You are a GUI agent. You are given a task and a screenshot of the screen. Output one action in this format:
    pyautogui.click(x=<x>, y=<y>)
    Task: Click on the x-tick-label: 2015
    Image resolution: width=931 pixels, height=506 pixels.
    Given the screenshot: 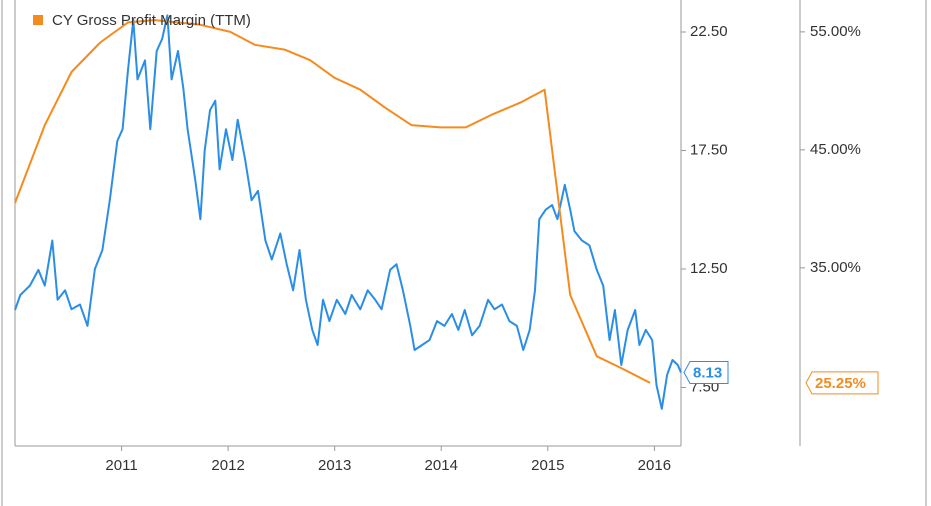 What is the action you would take?
    pyautogui.click(x=547, y=465)
    